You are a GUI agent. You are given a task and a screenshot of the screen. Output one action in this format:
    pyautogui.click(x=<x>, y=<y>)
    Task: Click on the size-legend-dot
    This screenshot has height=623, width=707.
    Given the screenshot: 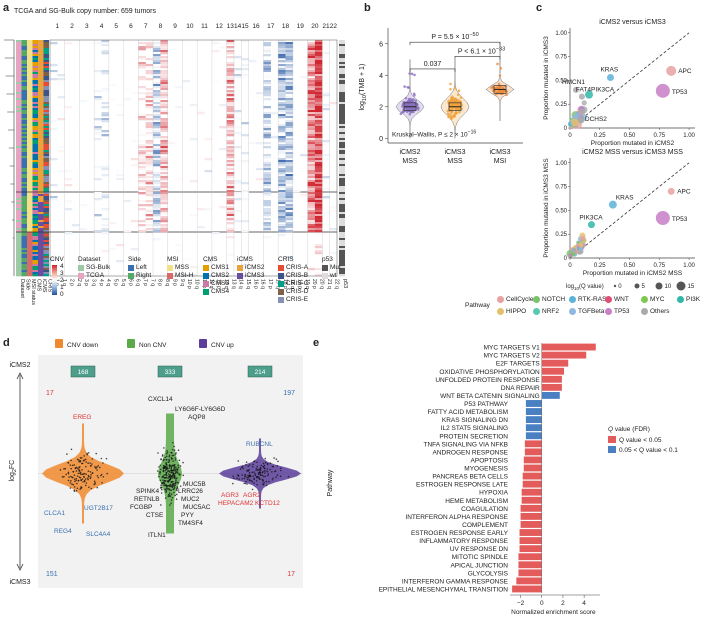 What is the action you would take?
    pyautogui.click(x=681, y=286)
    